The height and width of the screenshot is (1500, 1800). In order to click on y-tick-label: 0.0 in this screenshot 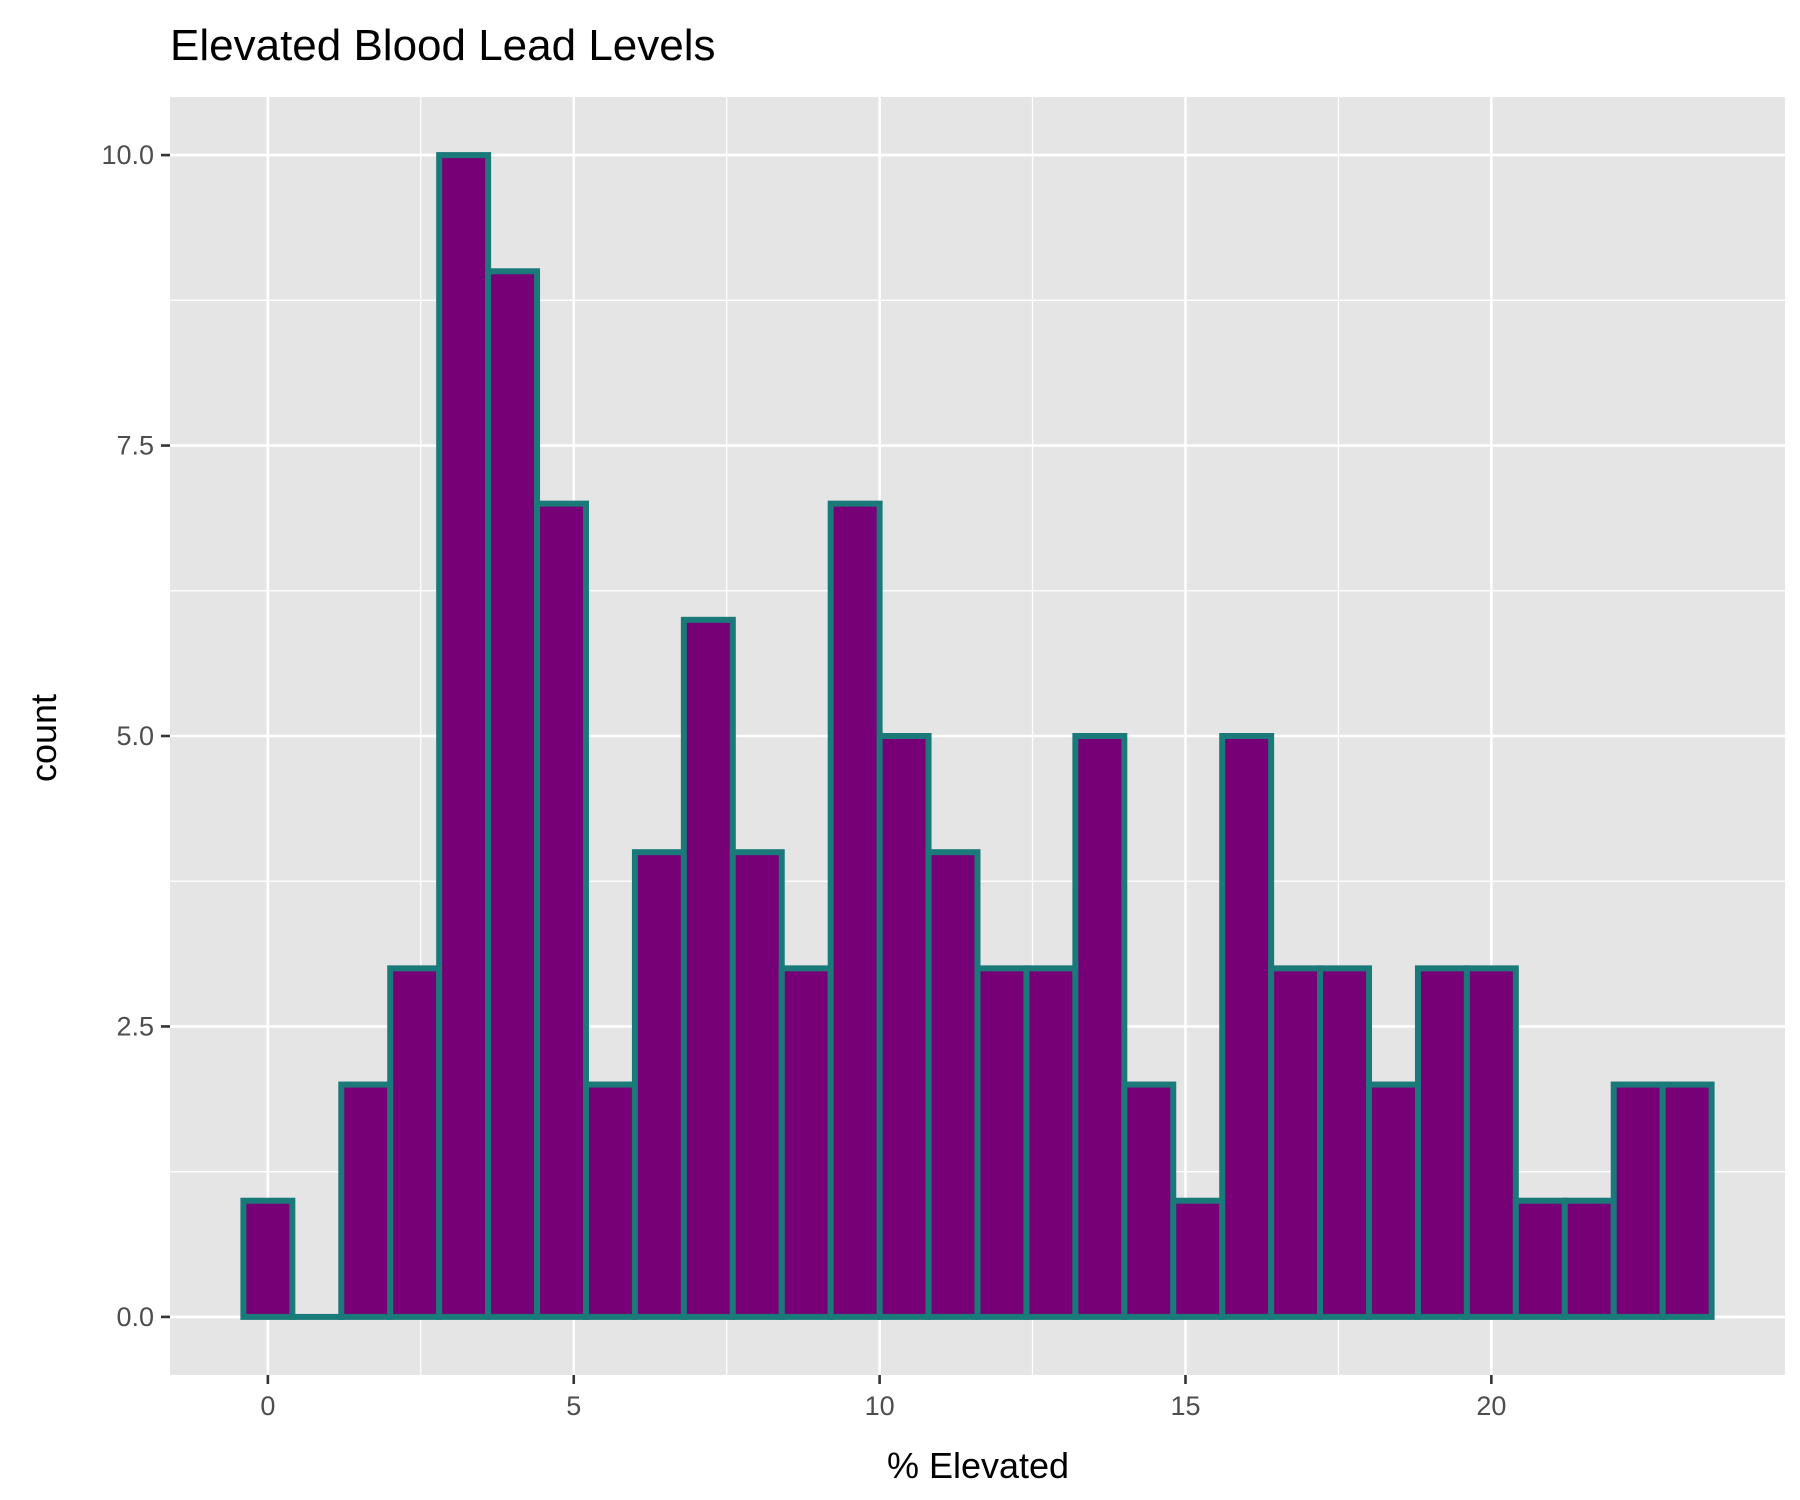, I will do `click(135, 1317)`.